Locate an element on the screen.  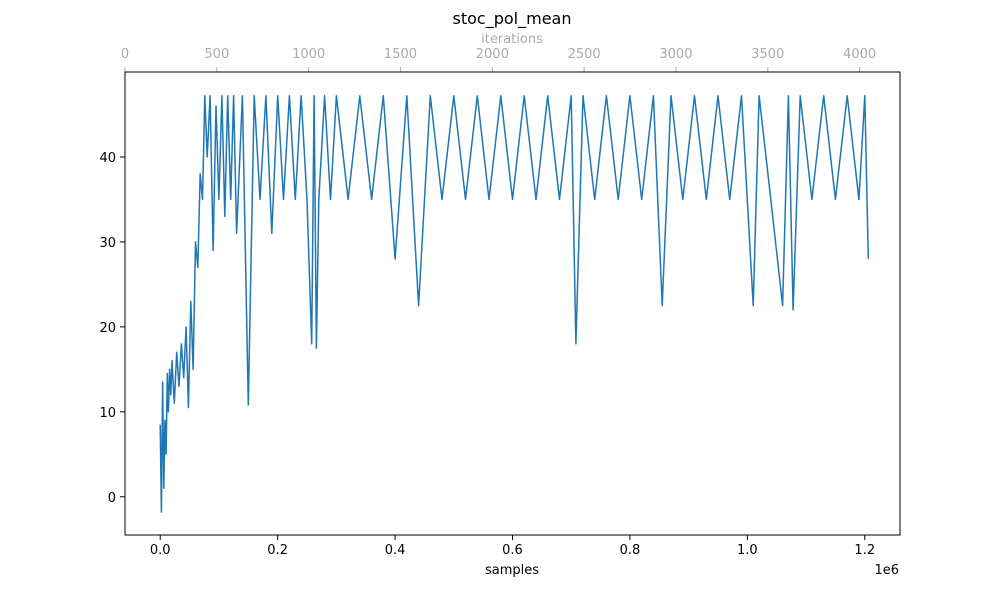
x2-tick-label: 2500 is located at coordinates (584, 54).